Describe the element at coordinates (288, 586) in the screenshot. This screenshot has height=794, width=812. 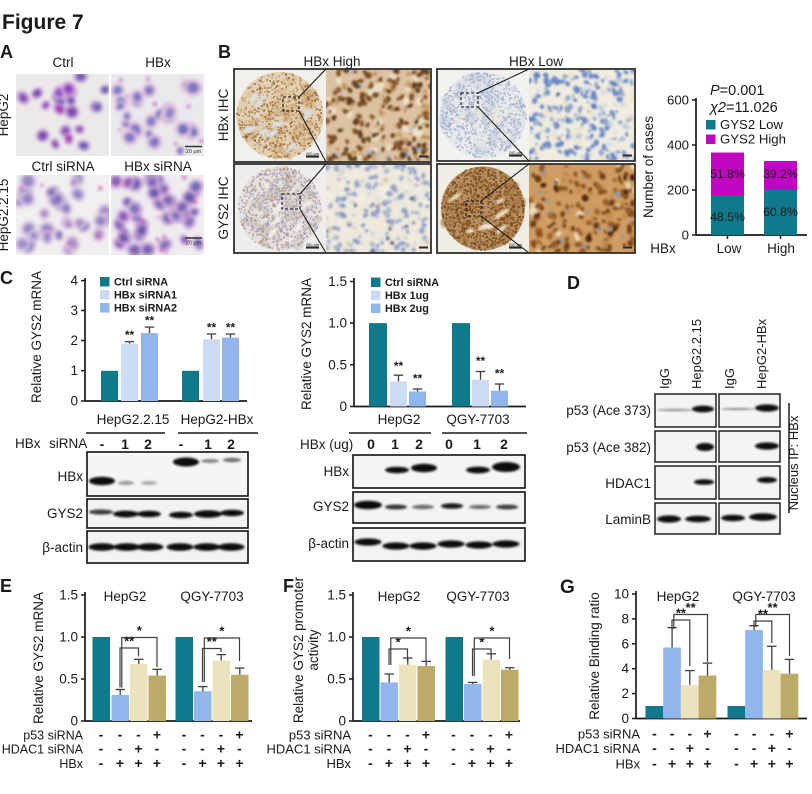
I see `svg-text: F` at that location.